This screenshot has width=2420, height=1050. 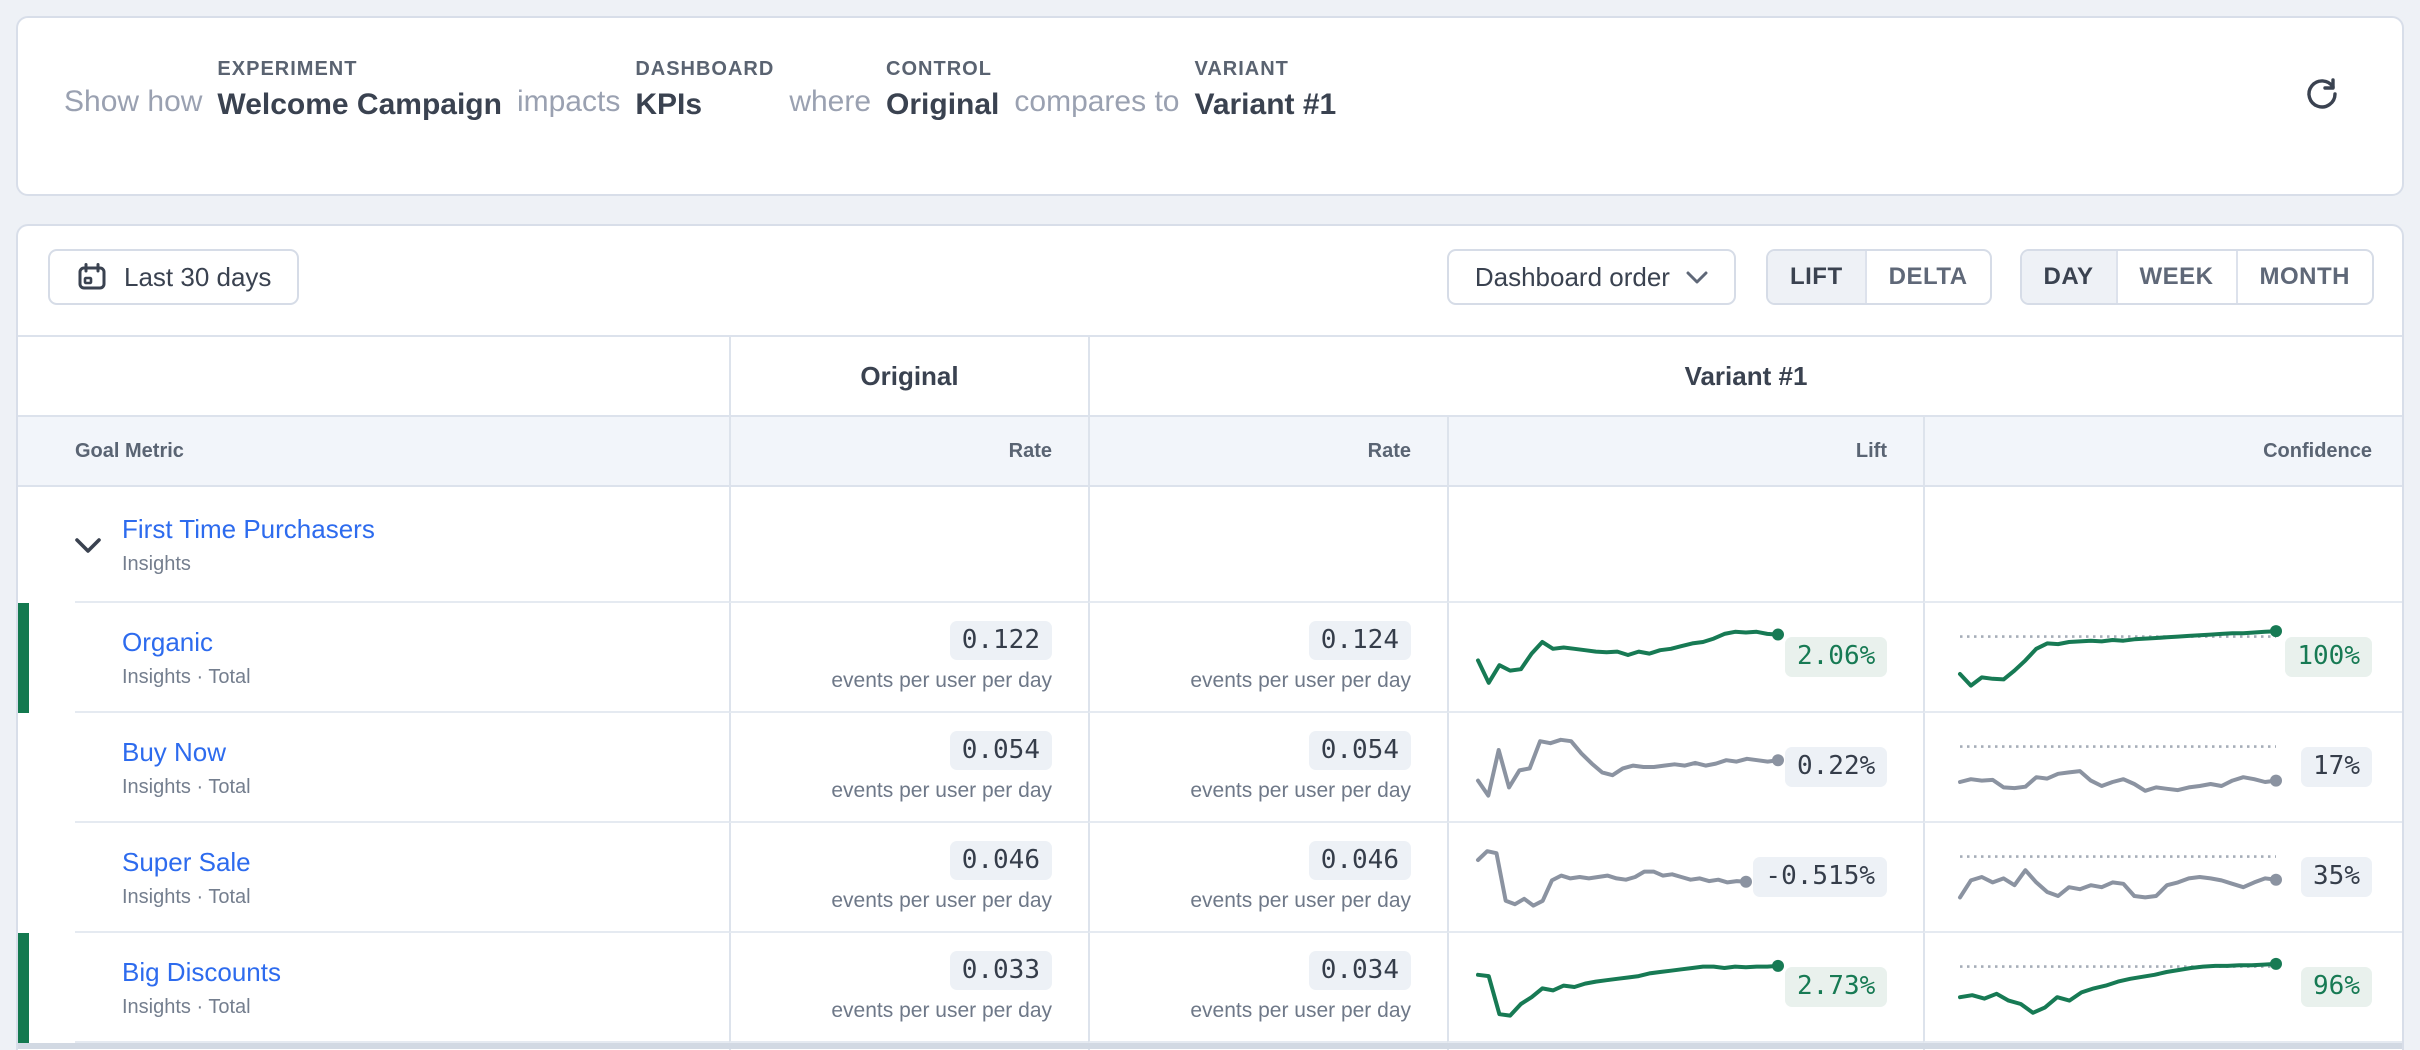 I want to click on original-rate-cell: 0.122 events per user per day, so click(x=908, y=658).